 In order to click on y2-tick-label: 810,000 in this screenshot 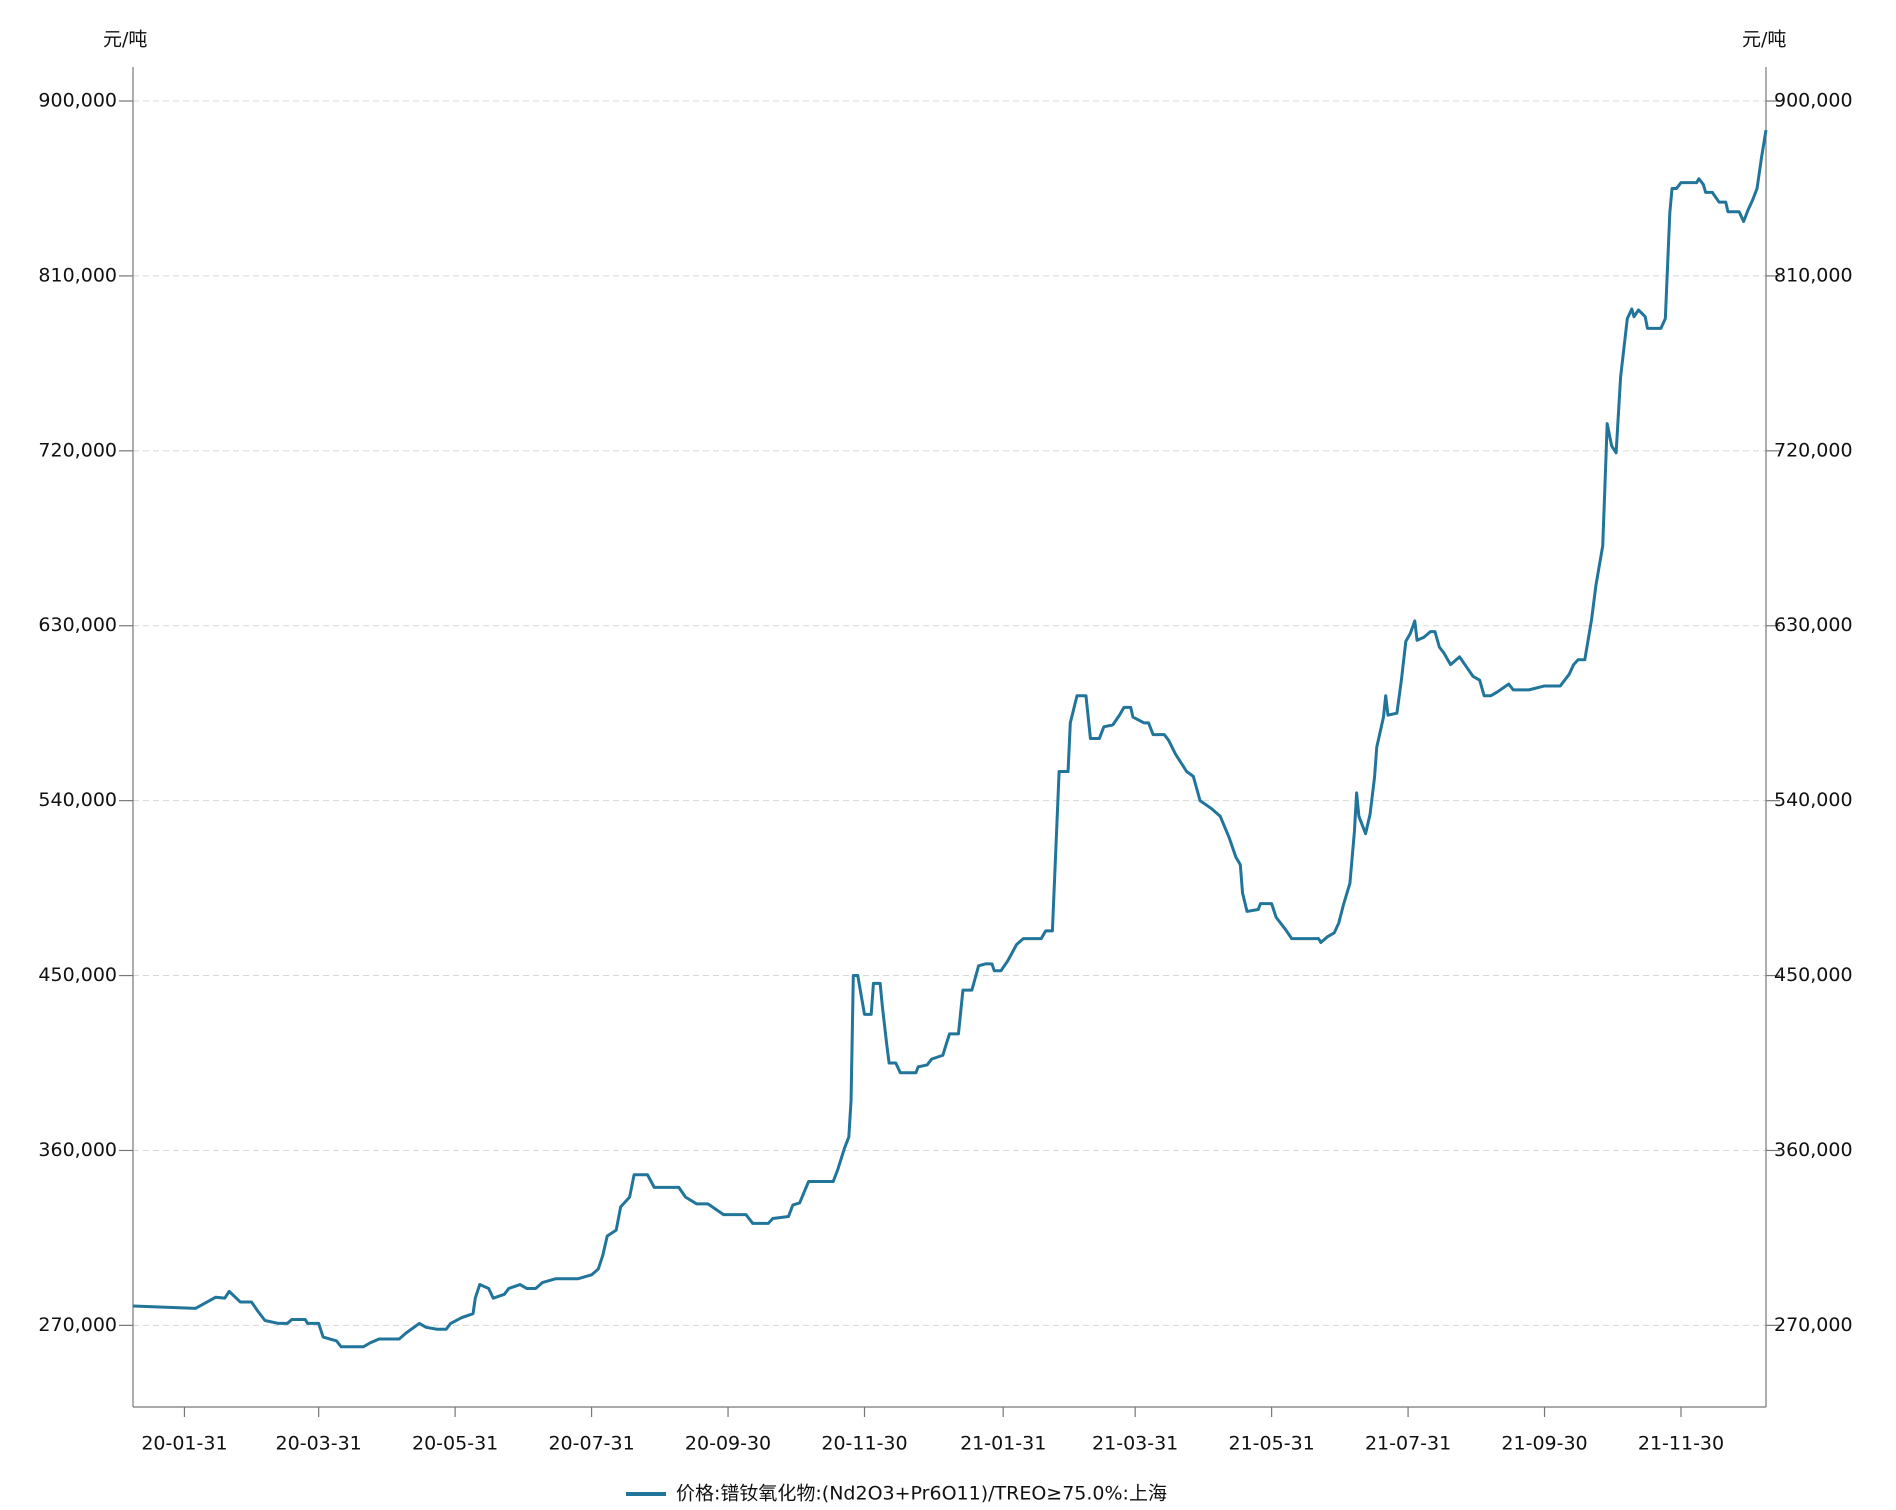, I will do `click(1813, 275)`.